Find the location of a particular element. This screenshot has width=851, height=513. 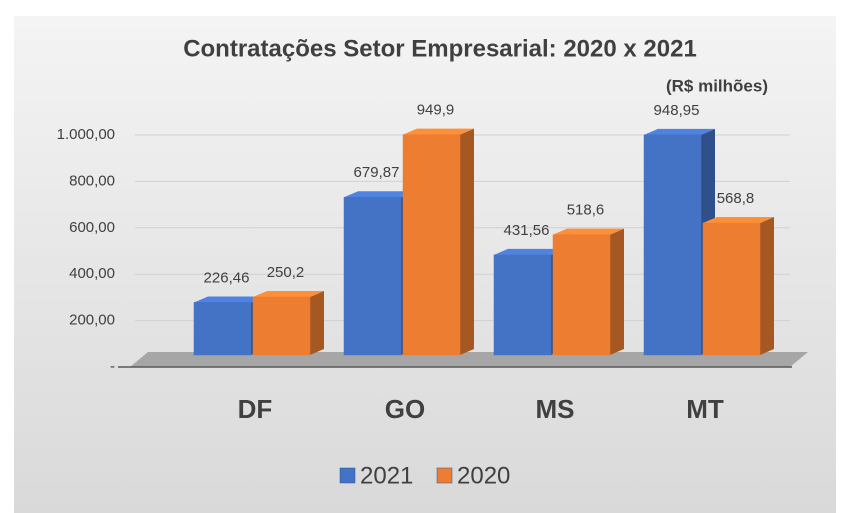

floor is located at coordinates (469, 359).